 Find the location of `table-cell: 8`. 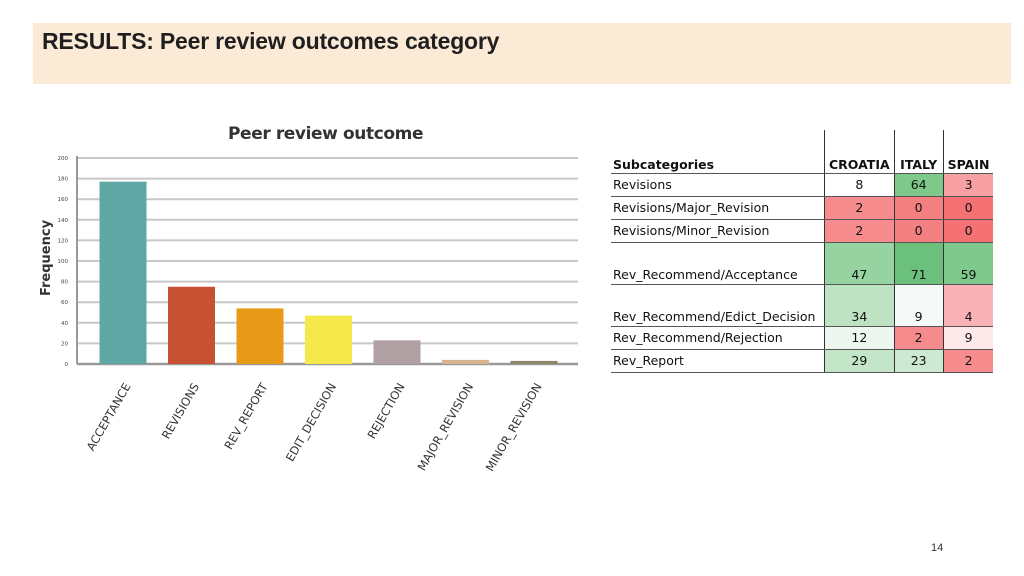

table-cell: 8 is located at coordinates (859, 185).